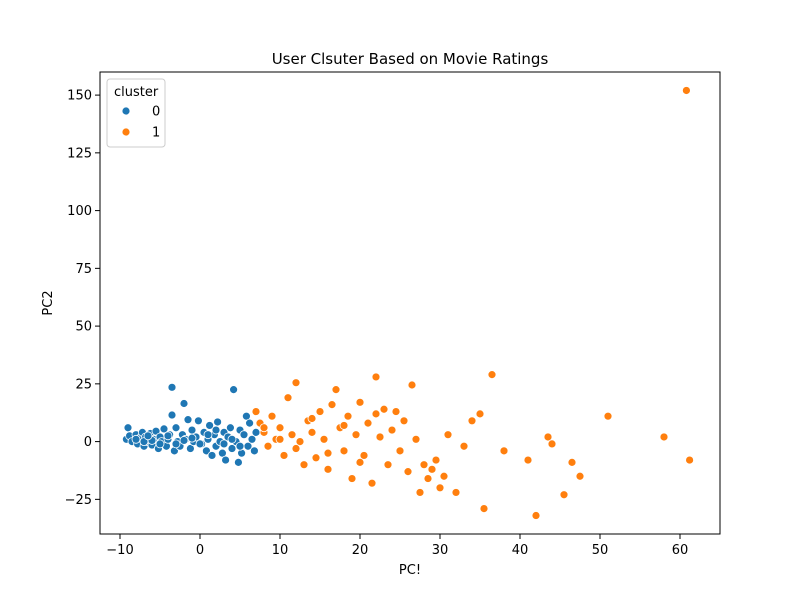 The image size is (800, 600). I want to click on x-tick-label: 40, so click(520, 550).